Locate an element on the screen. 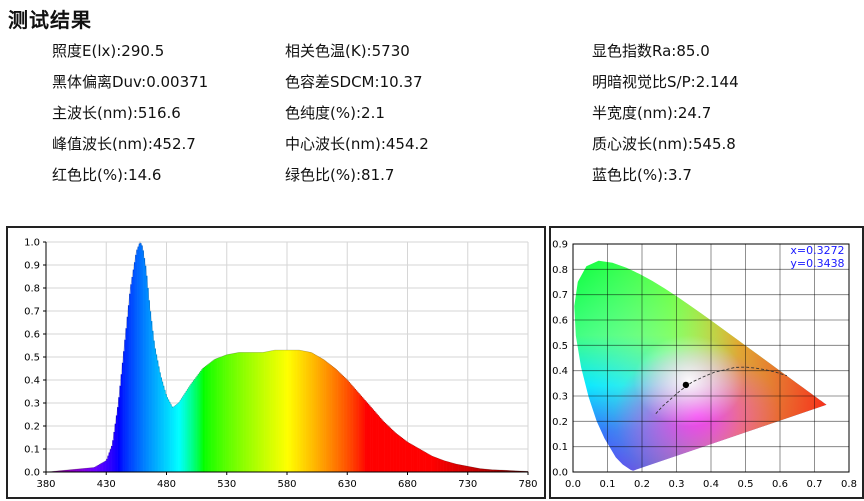 Image resolution: width=864 pixels, height=501 pixels. metric-value: 10.37 is located at coordinates (401, 82).